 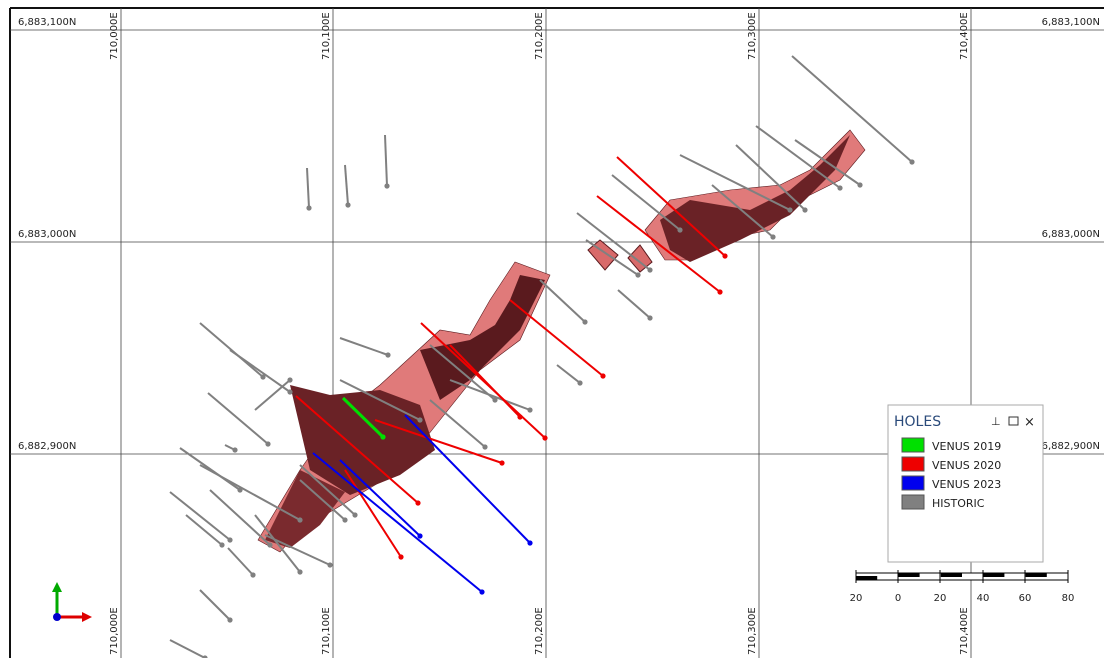 What do you see at coordinates (1025, 598) in the screenshot?
I see `scale-label: 60` at bounding box center [1025, 598].